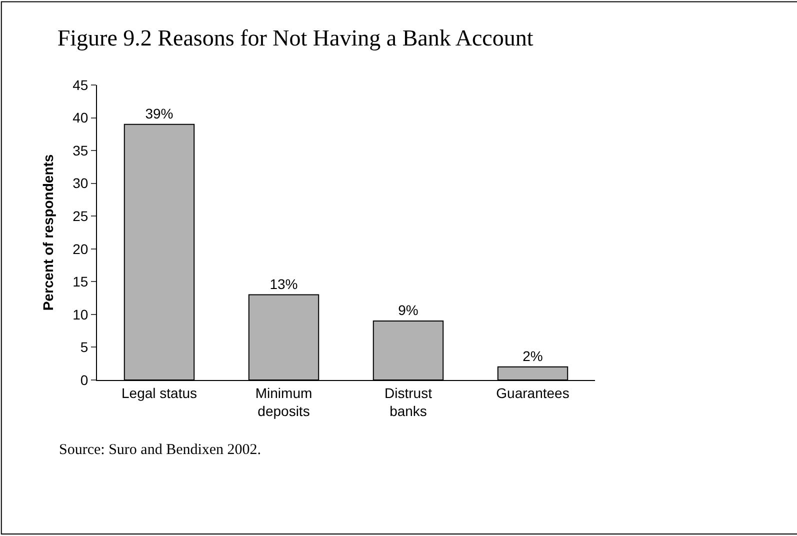 This screenshot has height=536, width=797. Describe the element at coordinates (532, 356) in the screenshot. I see `data-label: 2%` at that location.